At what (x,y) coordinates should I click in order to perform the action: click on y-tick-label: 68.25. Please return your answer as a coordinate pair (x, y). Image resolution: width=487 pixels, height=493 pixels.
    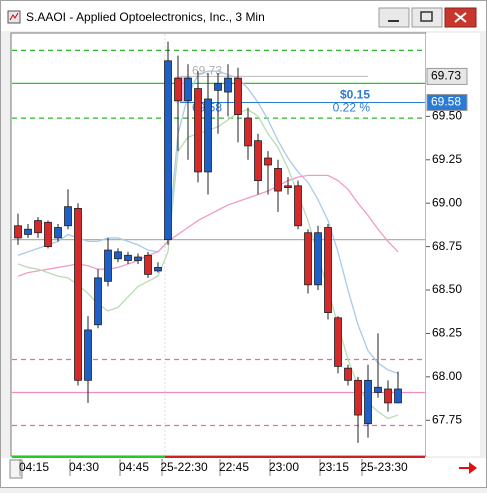
    Looking at the image, I should click on (447, 333).